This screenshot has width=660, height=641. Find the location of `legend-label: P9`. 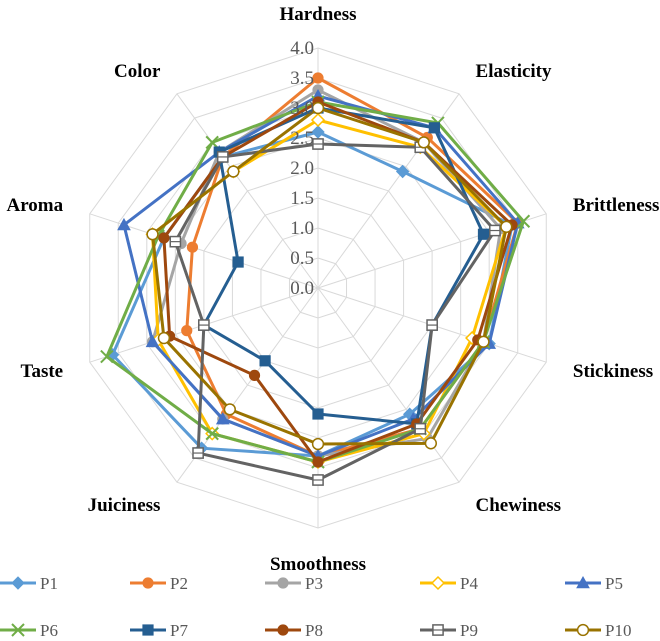

legend-label: P9 is located at coordinates (469, 630).